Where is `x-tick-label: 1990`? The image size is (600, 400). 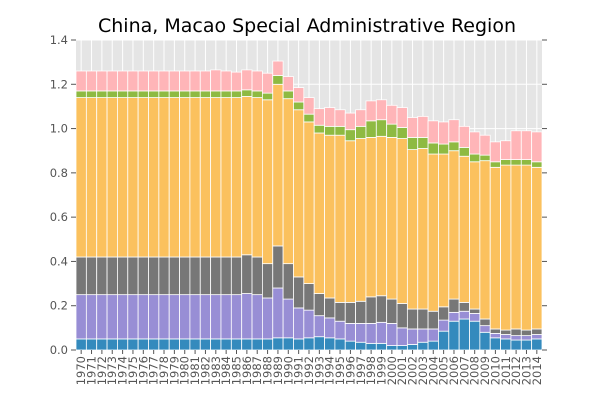
x-tick-label: 1990 is located at coordinates (288, 370).